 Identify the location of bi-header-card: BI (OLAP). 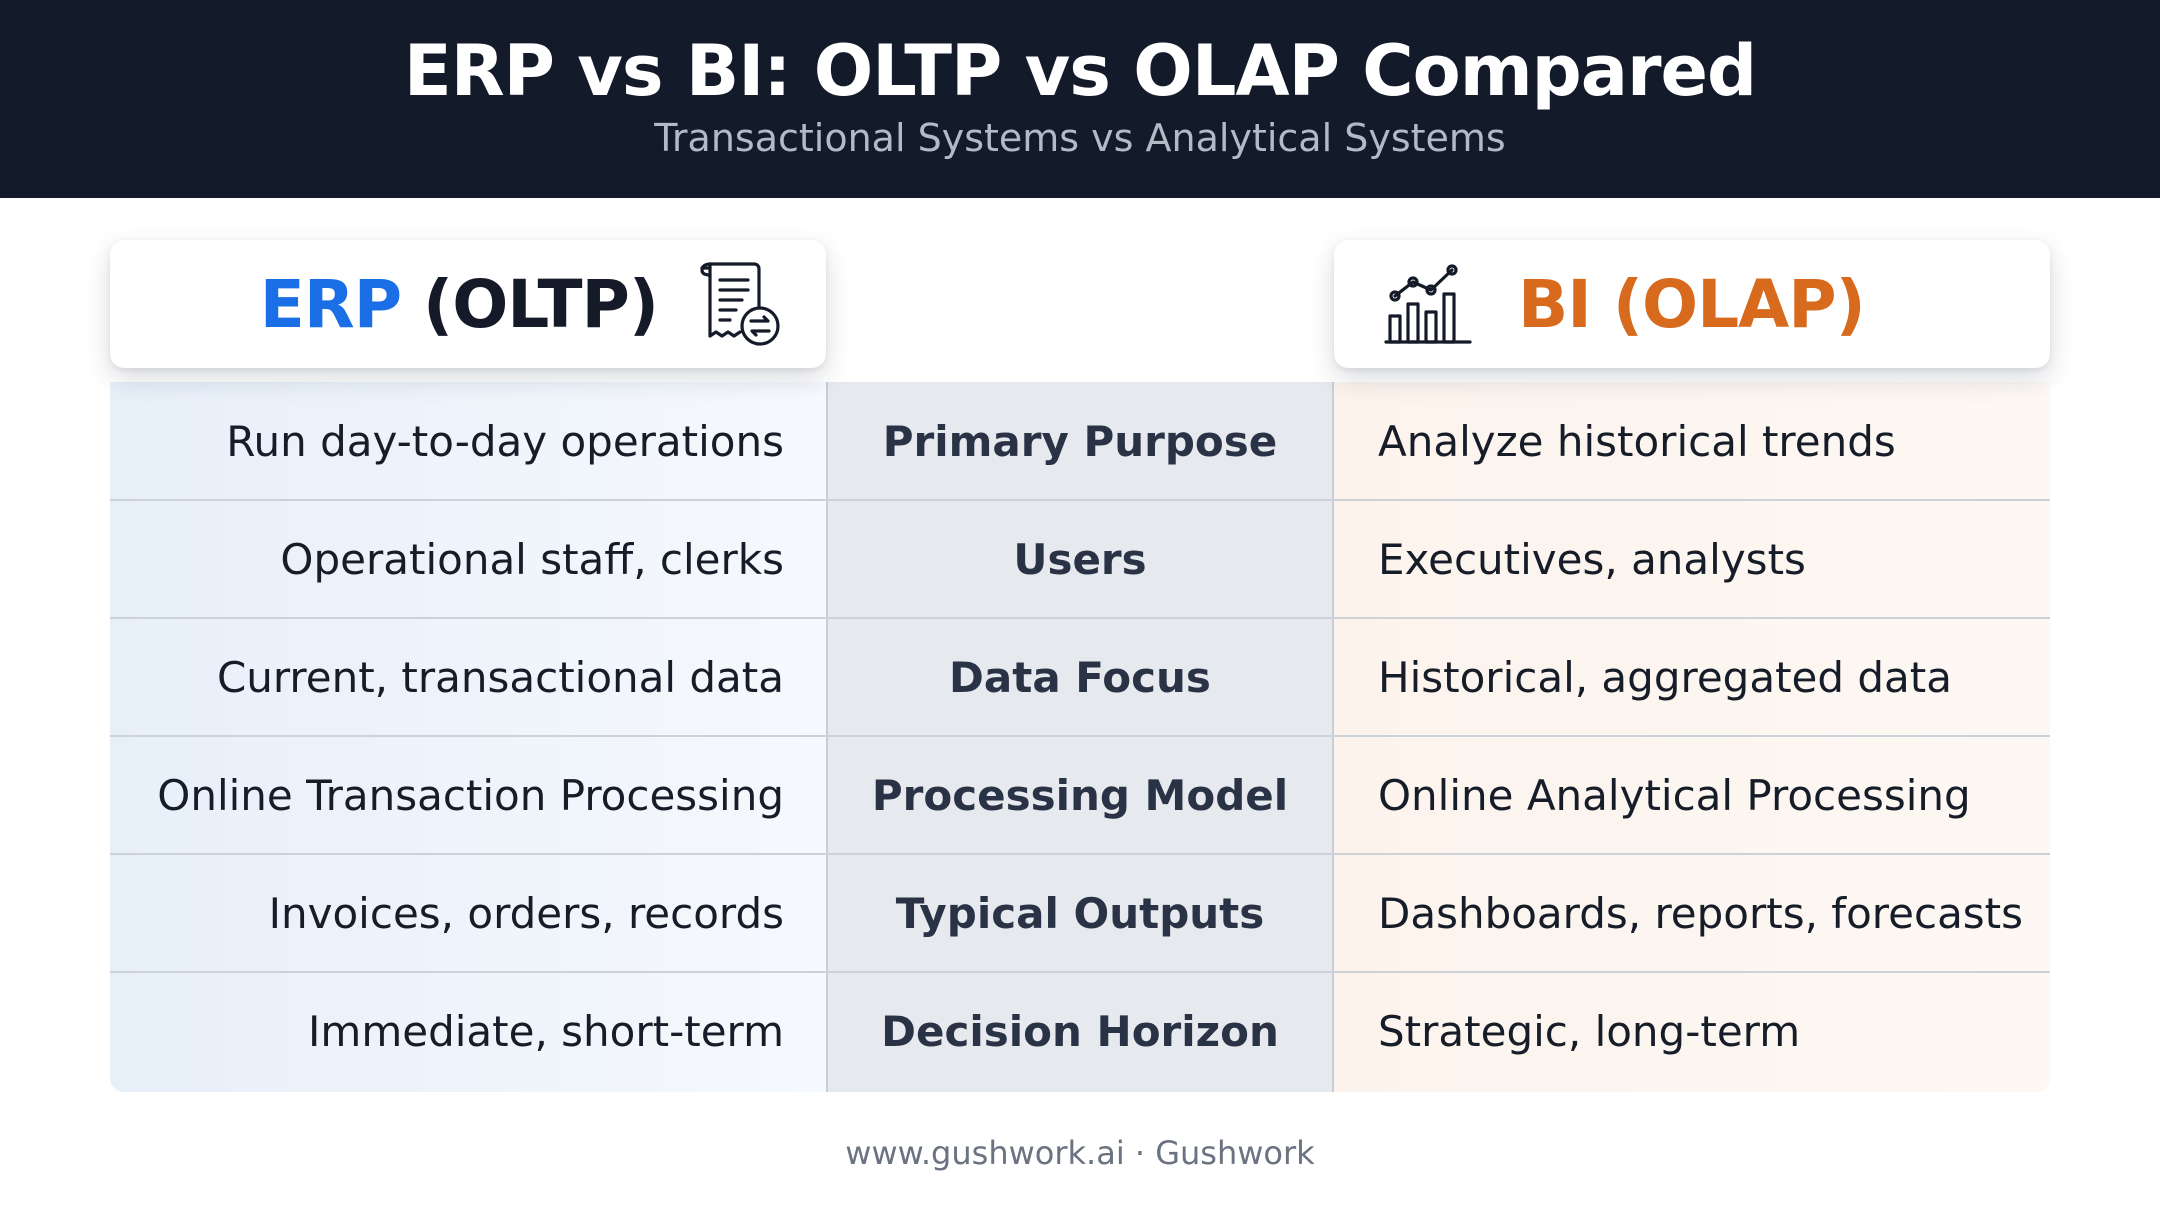
(1692, 304).